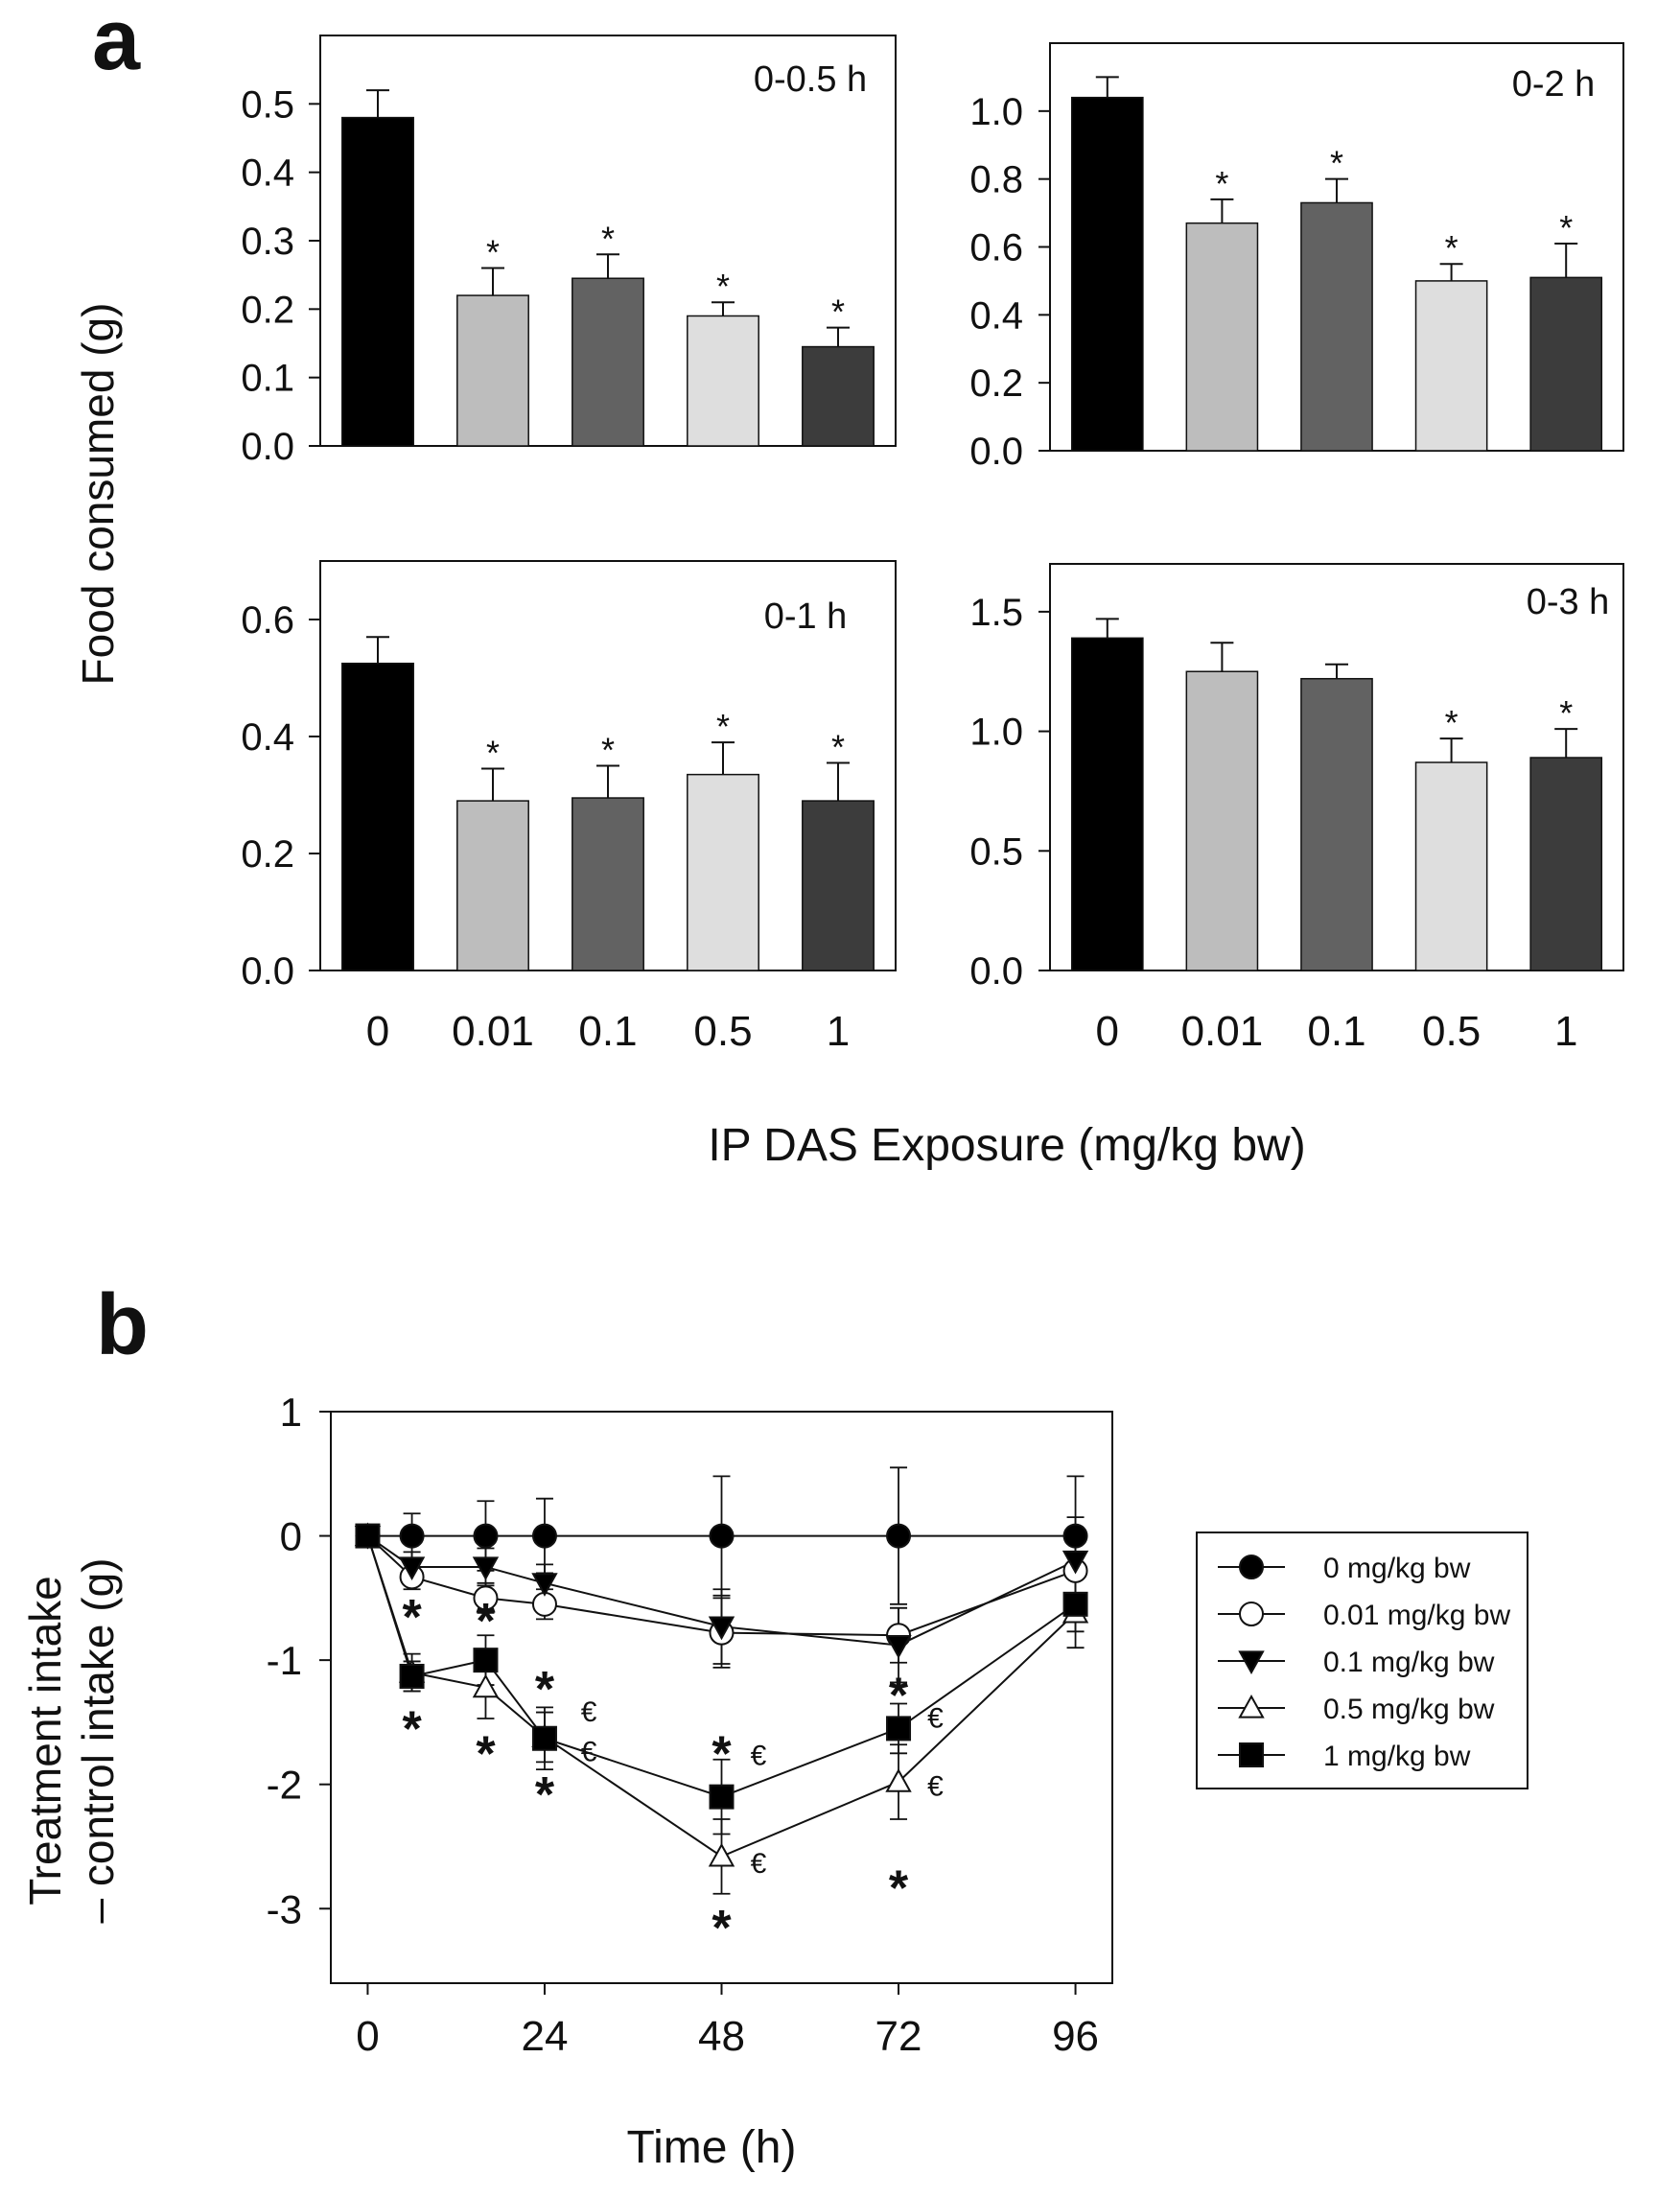  What do you see at coordinates (267, 310) in the screenshot?
I see `bar-chart-0-ytick-label: 0.2` at bounding box center [267, 310].